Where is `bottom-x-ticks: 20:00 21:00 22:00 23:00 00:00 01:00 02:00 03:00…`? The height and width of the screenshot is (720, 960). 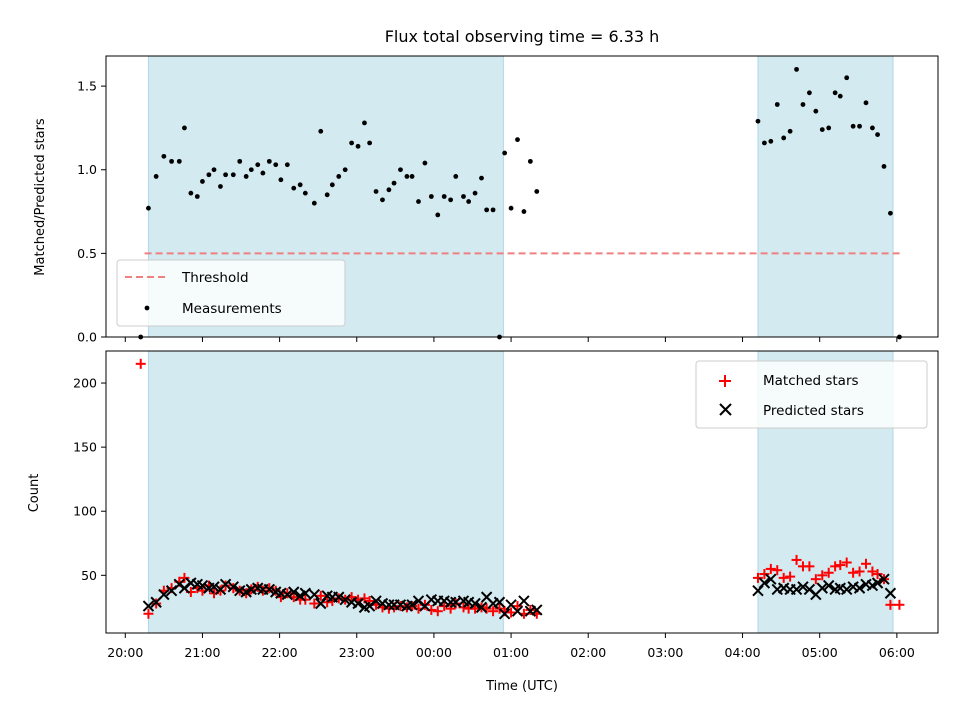
bottom-x-ticks: 20:00 21:00 22:00 23:00 00:00 01:00 02:00 03:00… is located at coordinates (511, 646).